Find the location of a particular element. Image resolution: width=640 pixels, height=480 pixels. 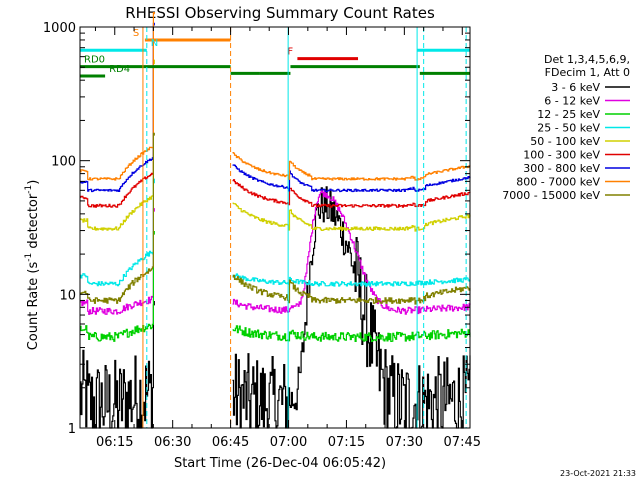

svg-text: Count Rate (s-1 detector-1) is located at coordinates (32, 265).